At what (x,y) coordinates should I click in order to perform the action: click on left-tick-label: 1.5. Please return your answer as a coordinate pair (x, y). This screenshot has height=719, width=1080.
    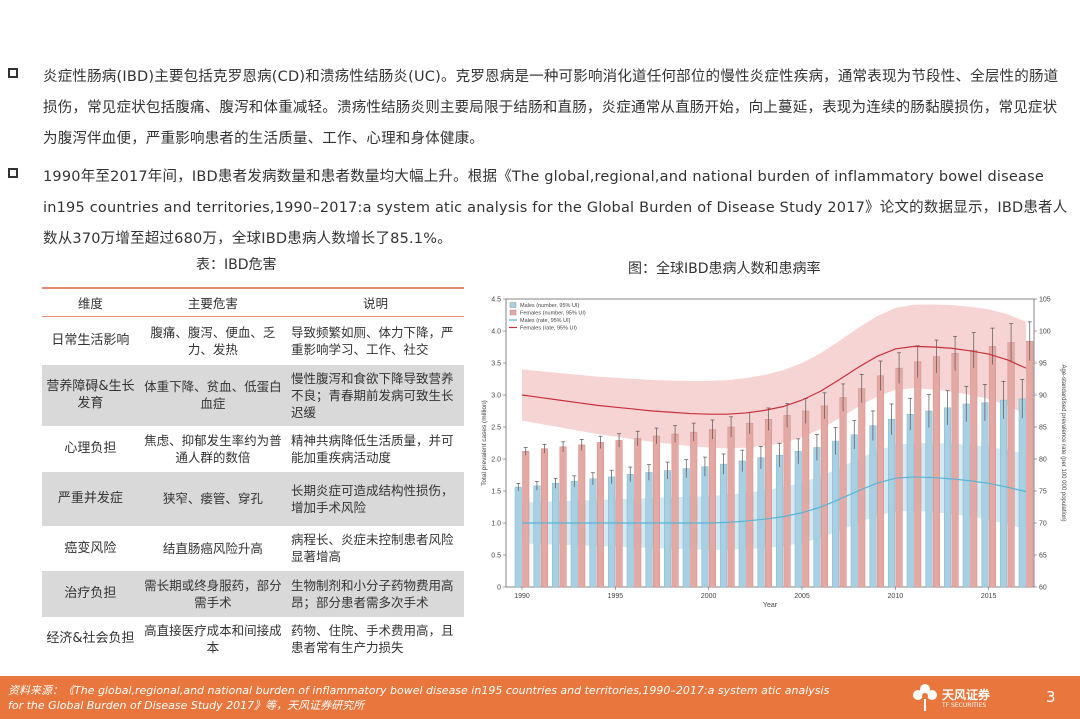
    Looking at the image, I should click on (496, 492).